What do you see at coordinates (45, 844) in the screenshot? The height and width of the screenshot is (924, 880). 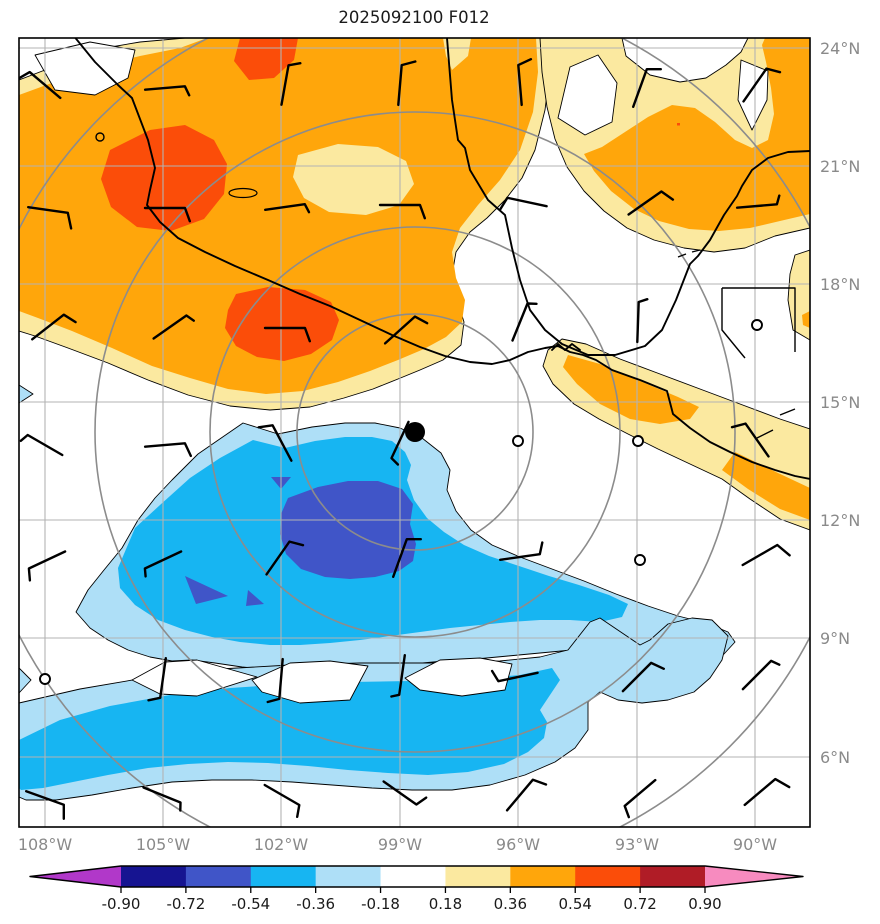 I see `x-tick-label: 108°W` at bounding box center [45, 844].